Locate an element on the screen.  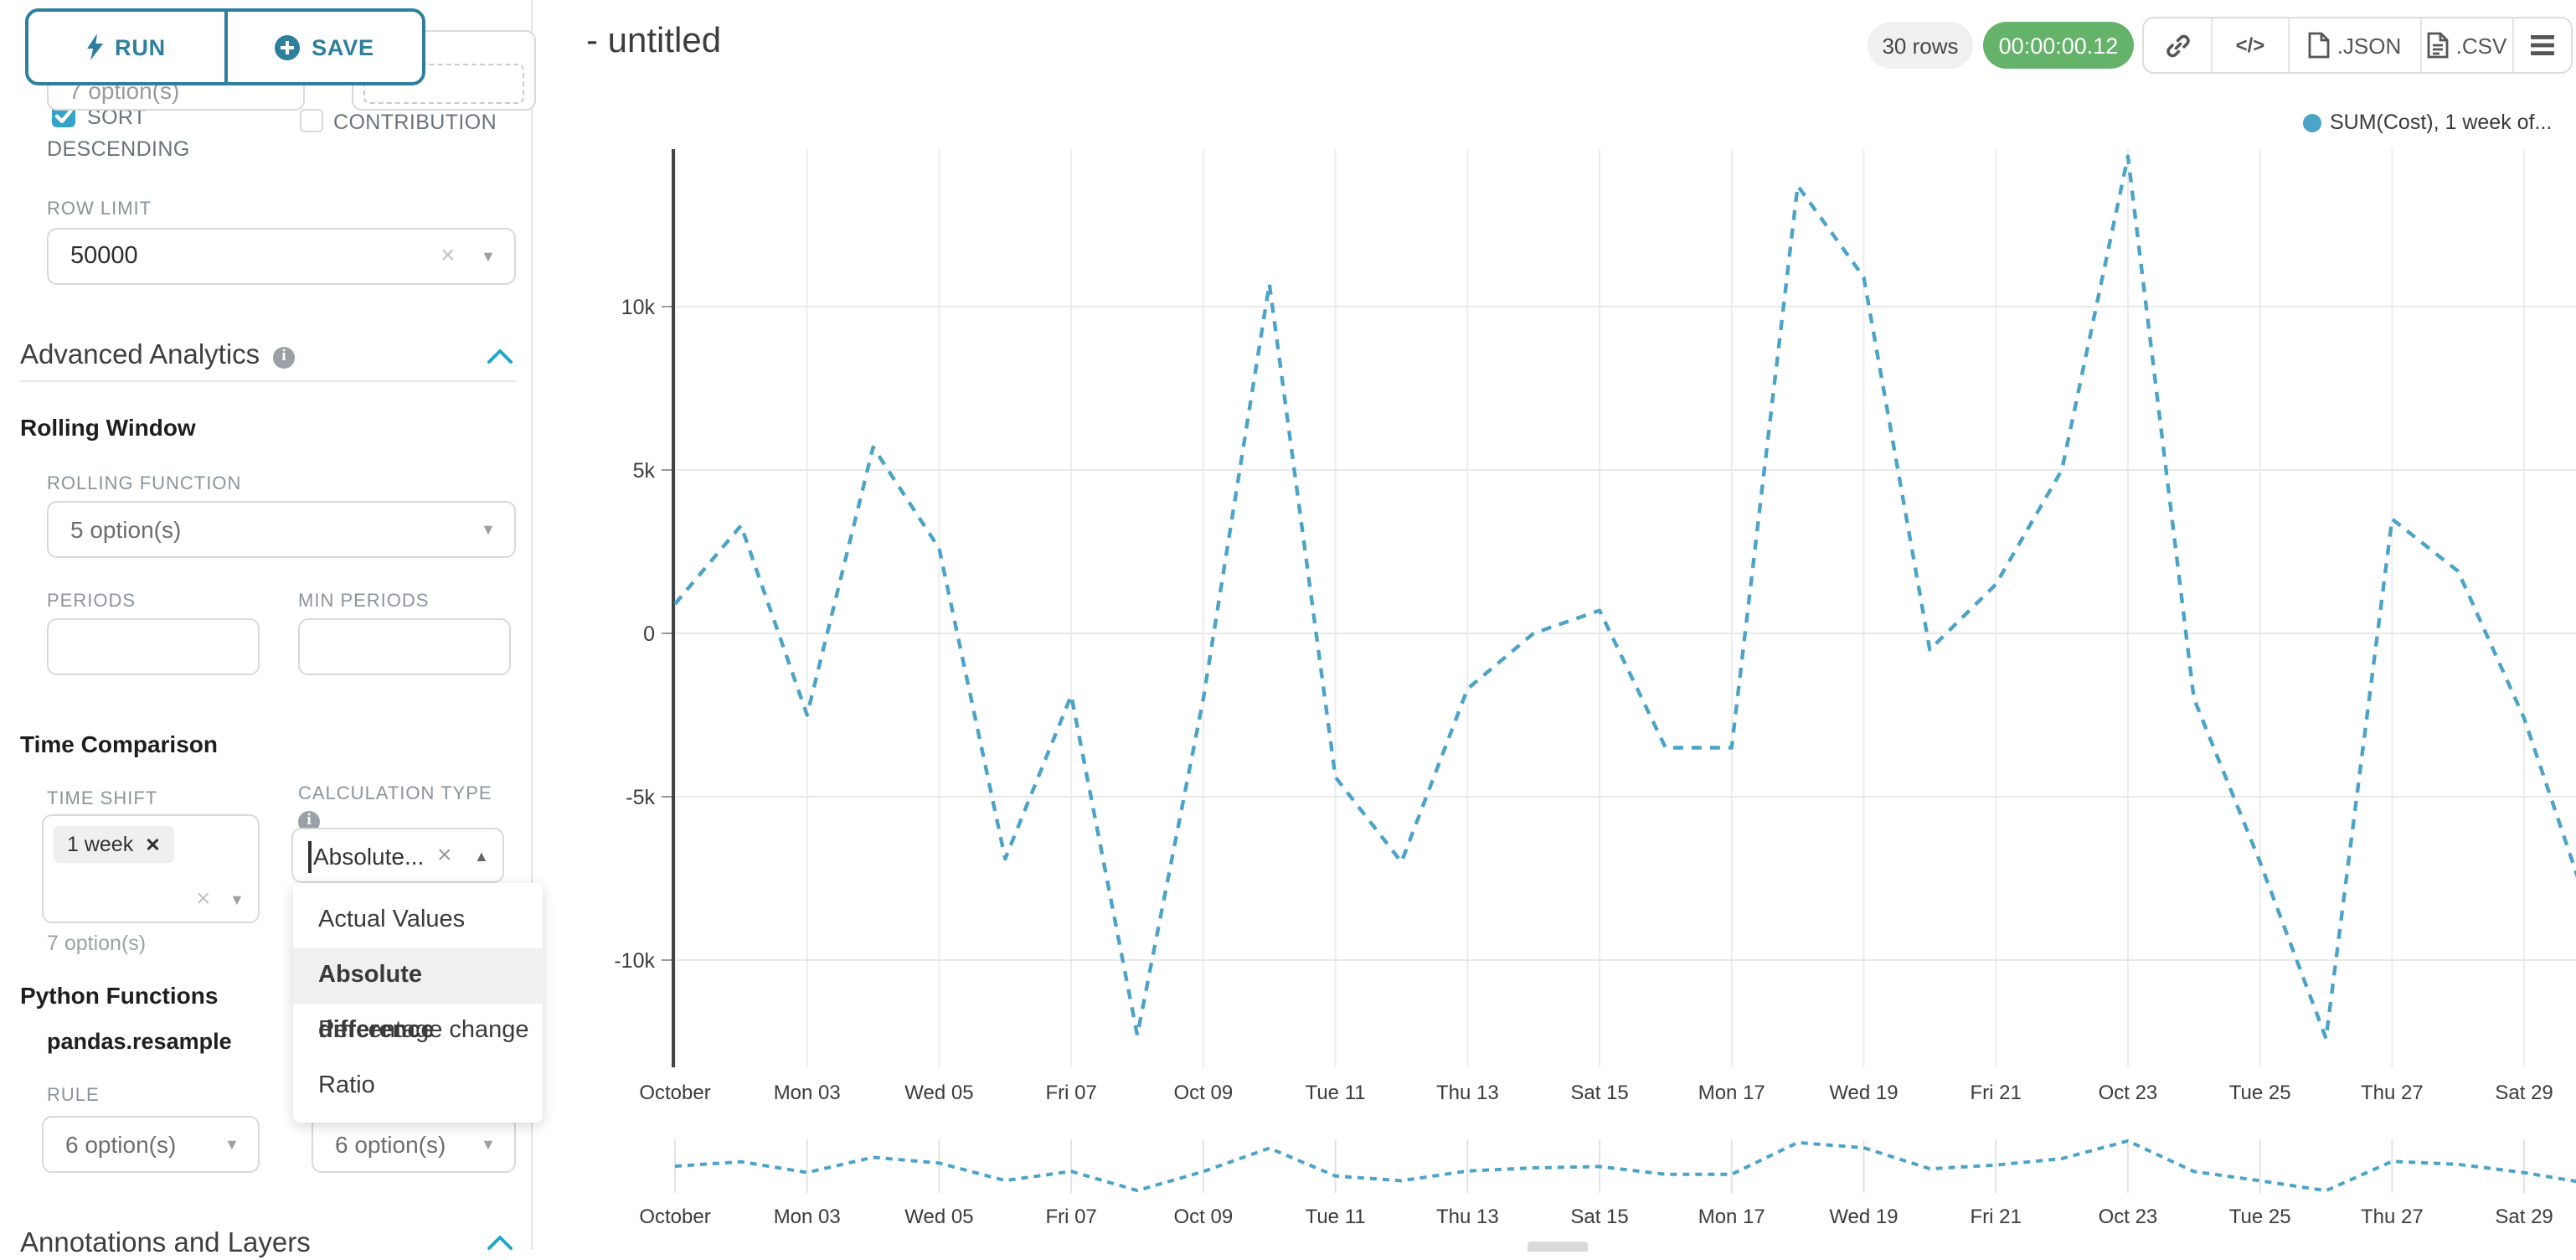
run-save-button-group: RUN SAVE is located at coordinates (225, 46).